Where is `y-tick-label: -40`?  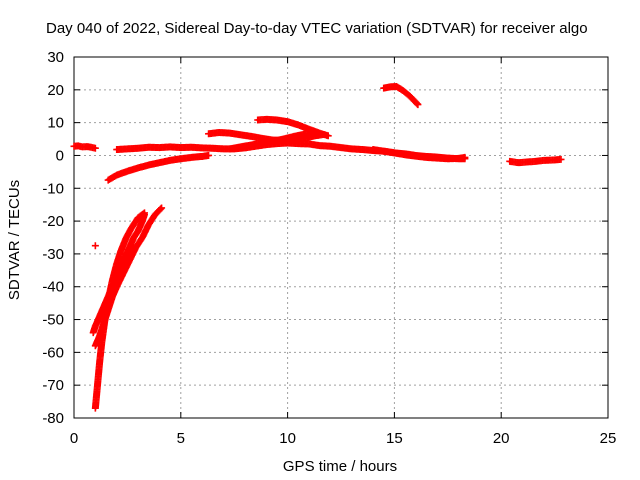 y-tick-label: -40 is located at coordinates (53, 287).